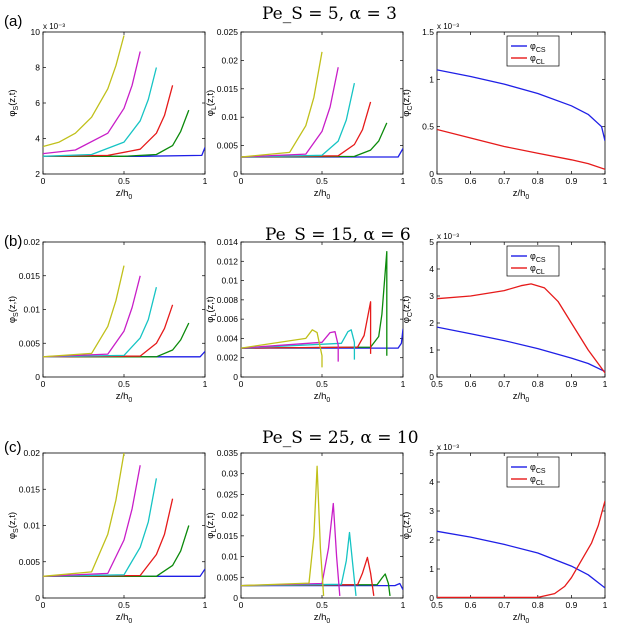 This screenshot has width=634, height=627. What do you see at coordinates (428, 32) in the screenshot?
I see `y-tick-label: 1.5` at bounding box center [428, 32].